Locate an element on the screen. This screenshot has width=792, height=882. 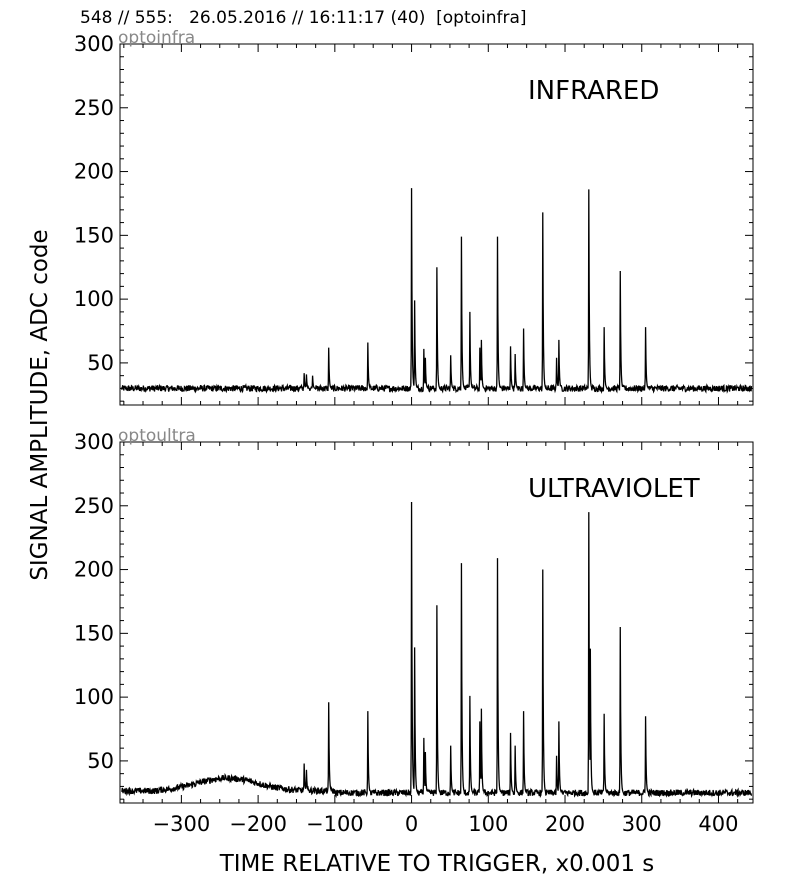
x-axis-label: TIME RELATIVE TO TRIGGER, x0.001 s is located at coordinates (437, 864).